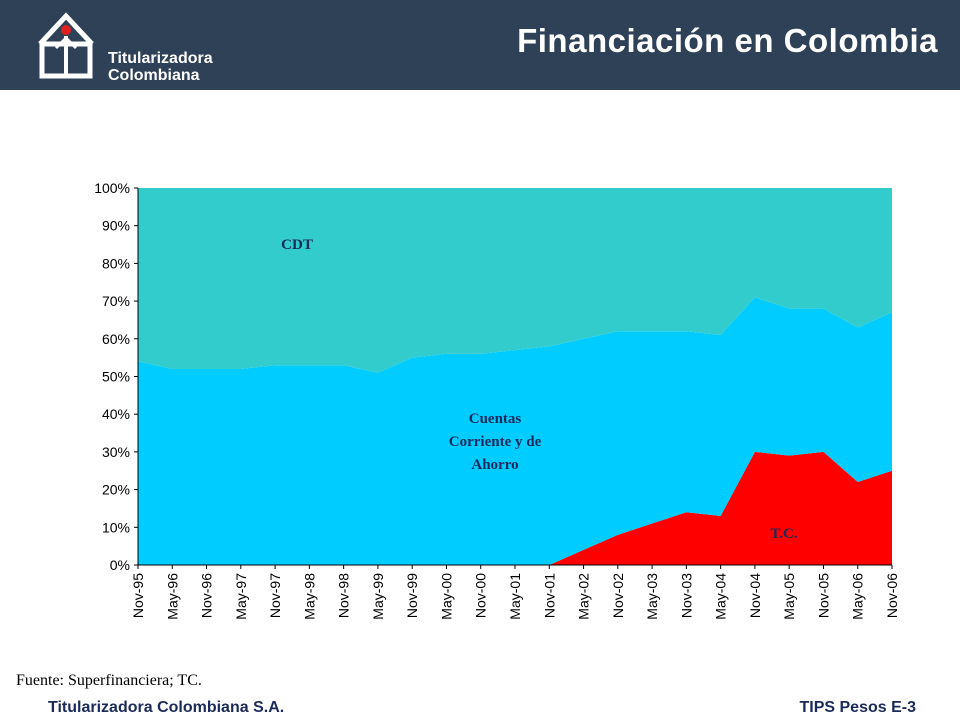 The image size is (960, 720). What do you see at coordinates (112, 188) in the screenshot?
I see `y-tick-label: 100%` at bounding box center [112, 188].